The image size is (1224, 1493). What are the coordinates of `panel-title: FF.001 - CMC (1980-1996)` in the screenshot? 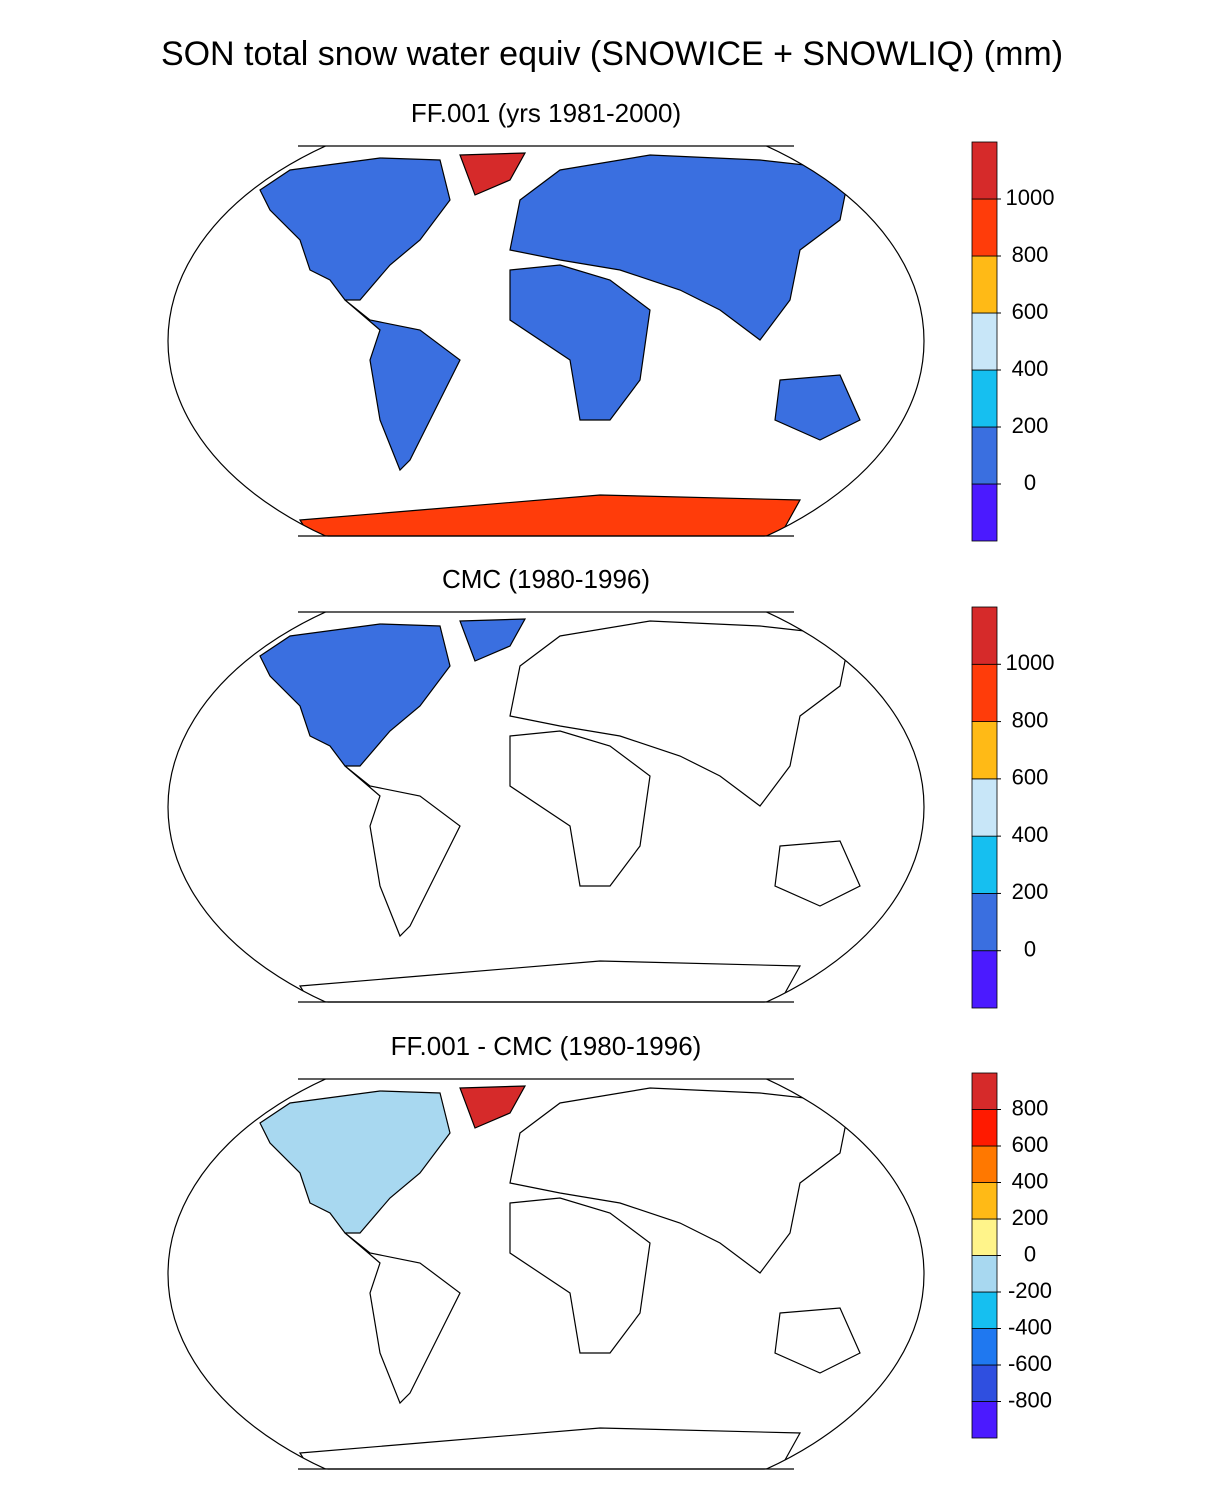 It's located at (546, 1046).